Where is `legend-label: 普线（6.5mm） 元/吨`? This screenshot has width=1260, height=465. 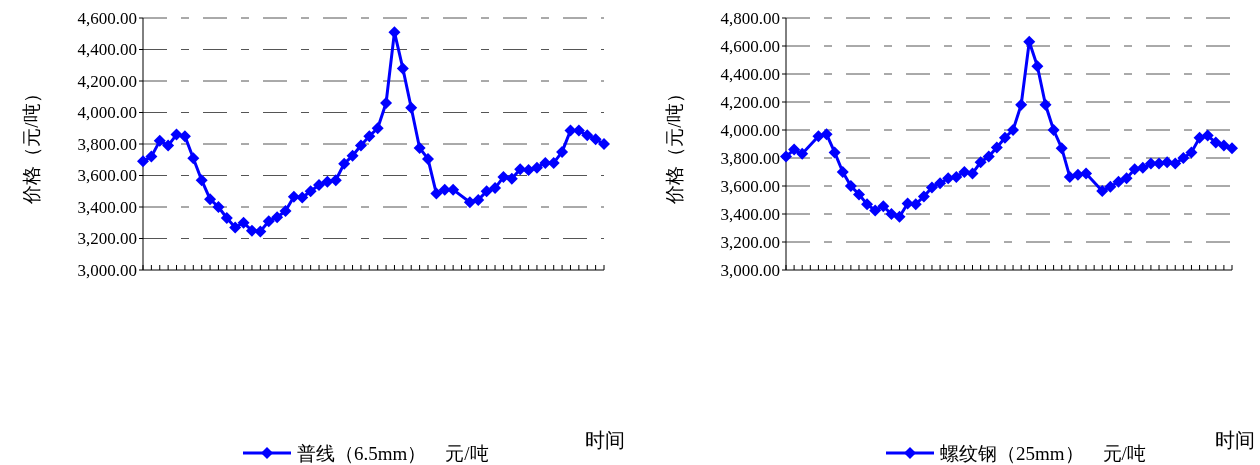
legend-label: 普线（6.5mm） 元/吨 is located at coordinates (393, 453).